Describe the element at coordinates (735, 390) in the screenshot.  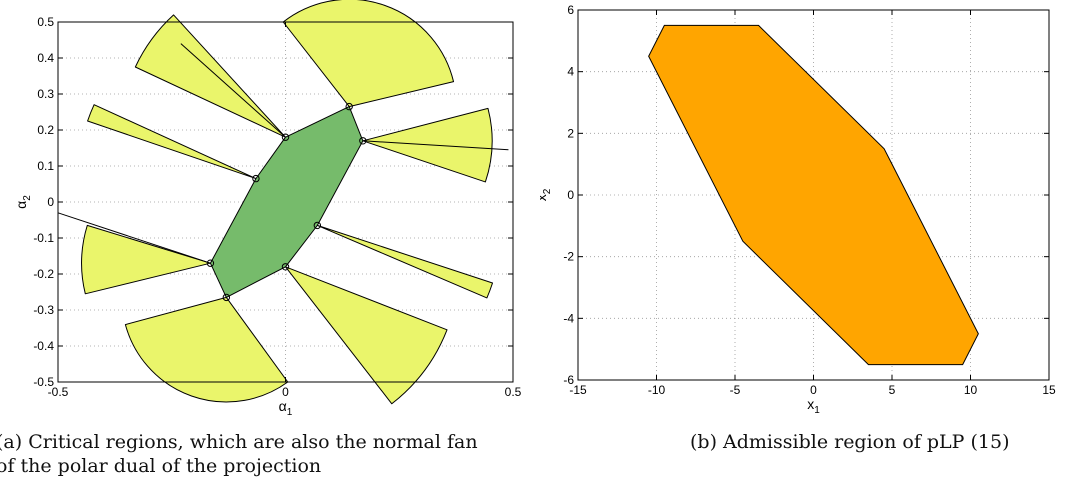
I see `x-tick-label: -5` at that location.